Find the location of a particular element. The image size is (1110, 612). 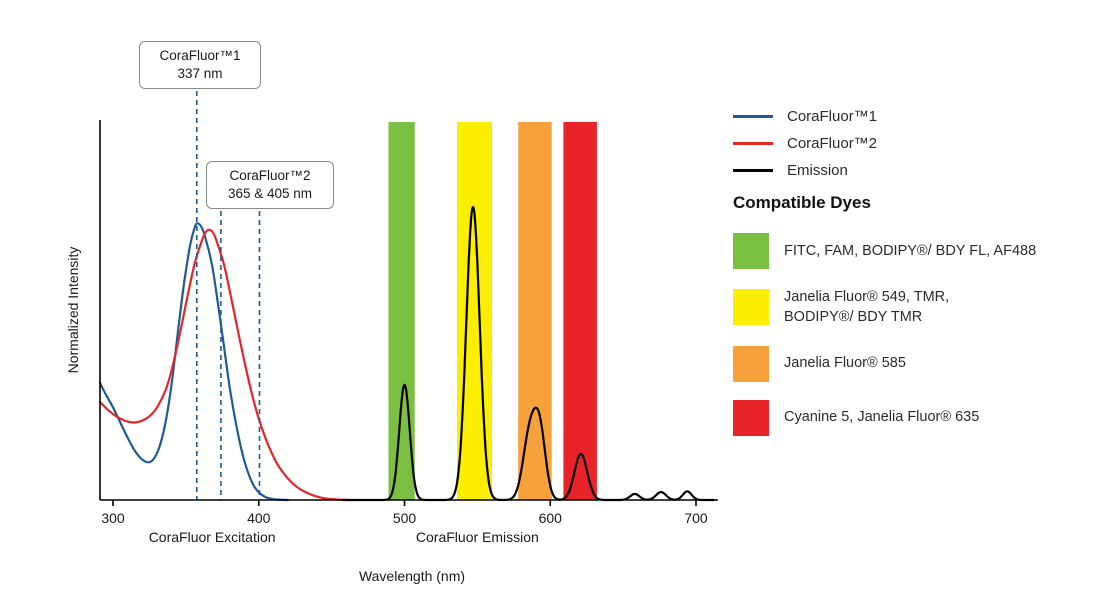

curve-corafluor2 is located at coordinates (224, 365).